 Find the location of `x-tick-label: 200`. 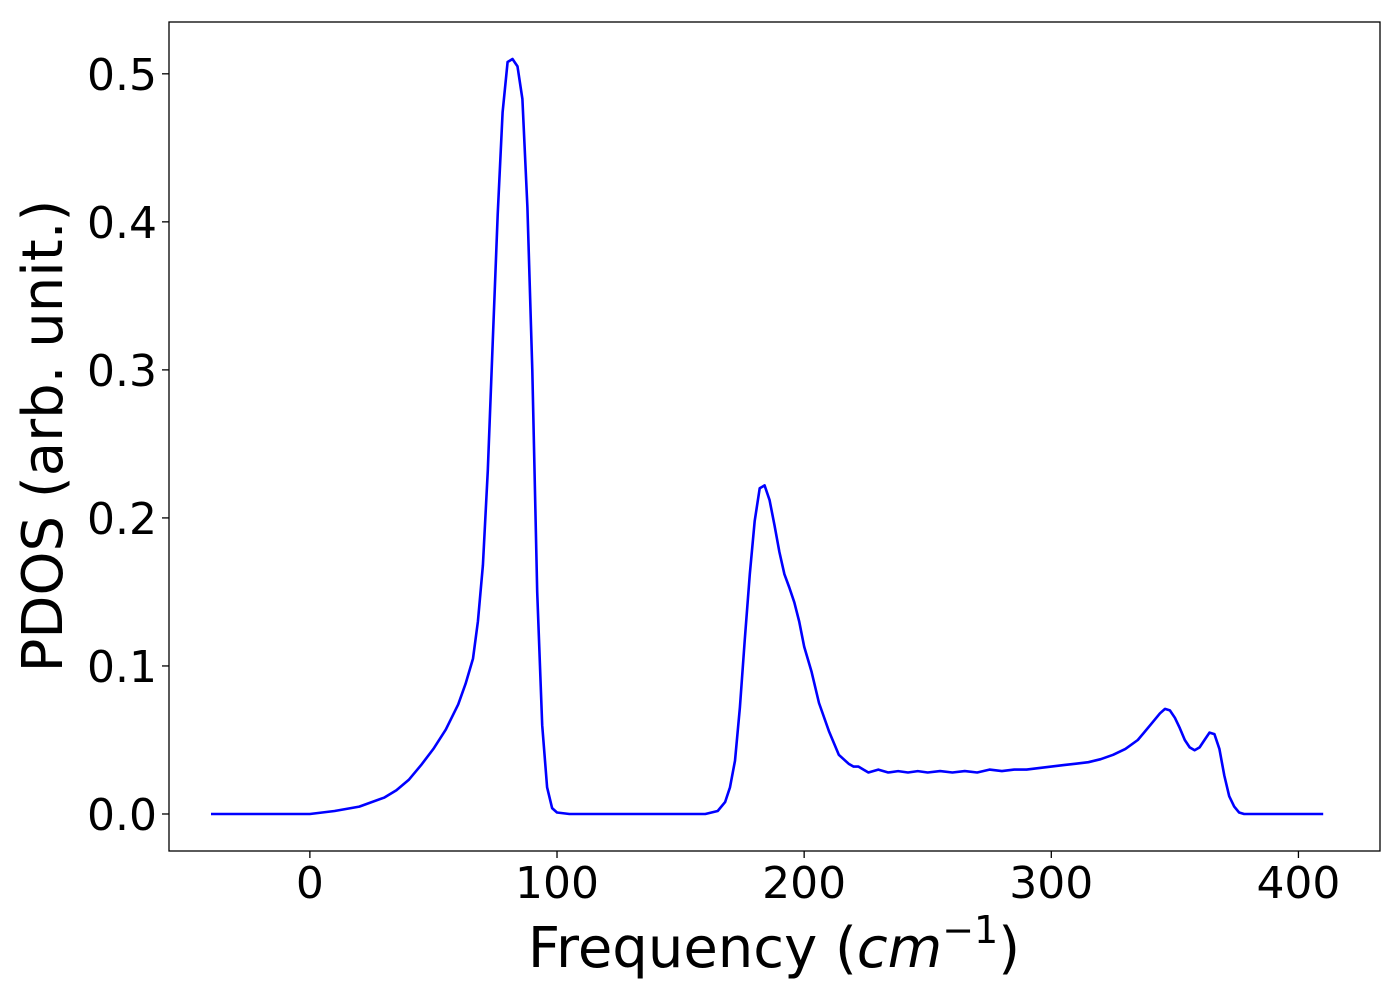

x-tick-label: 200 is located at coordinates (804, 883).